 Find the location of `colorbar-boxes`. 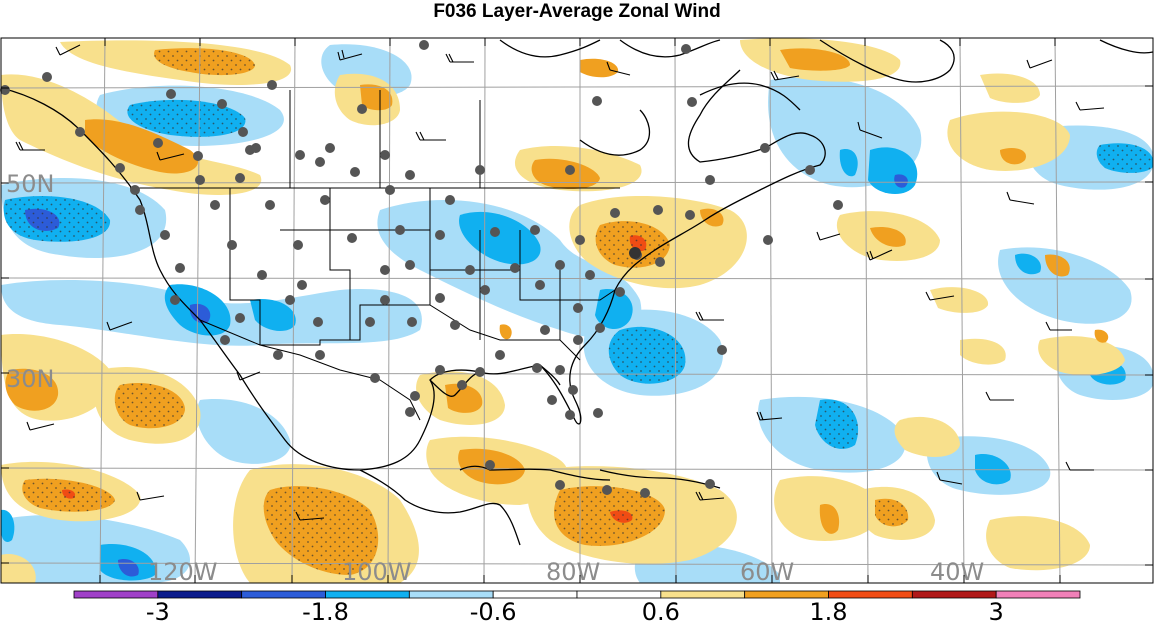

colorbar-boxes is located at coordinates (577, 594).